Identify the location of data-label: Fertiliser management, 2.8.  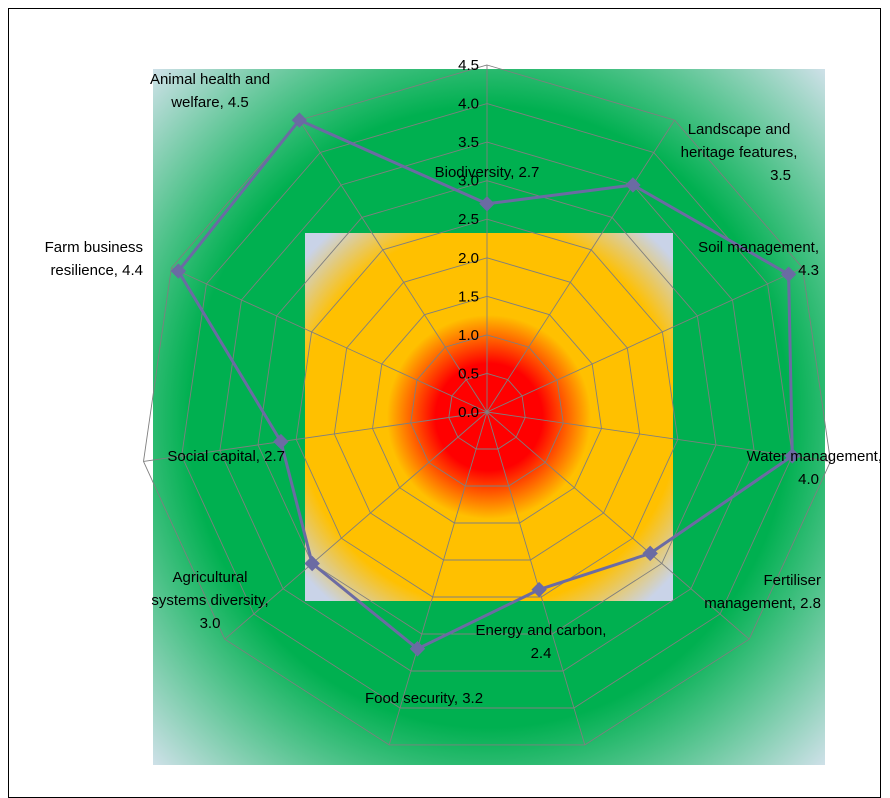
(762, 592).